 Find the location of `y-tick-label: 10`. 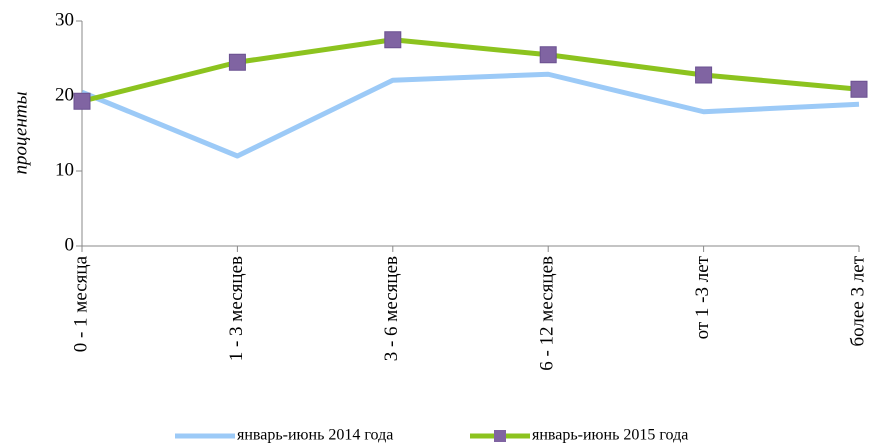

y-tick-label: 10 is located at coordinates (64, 169).